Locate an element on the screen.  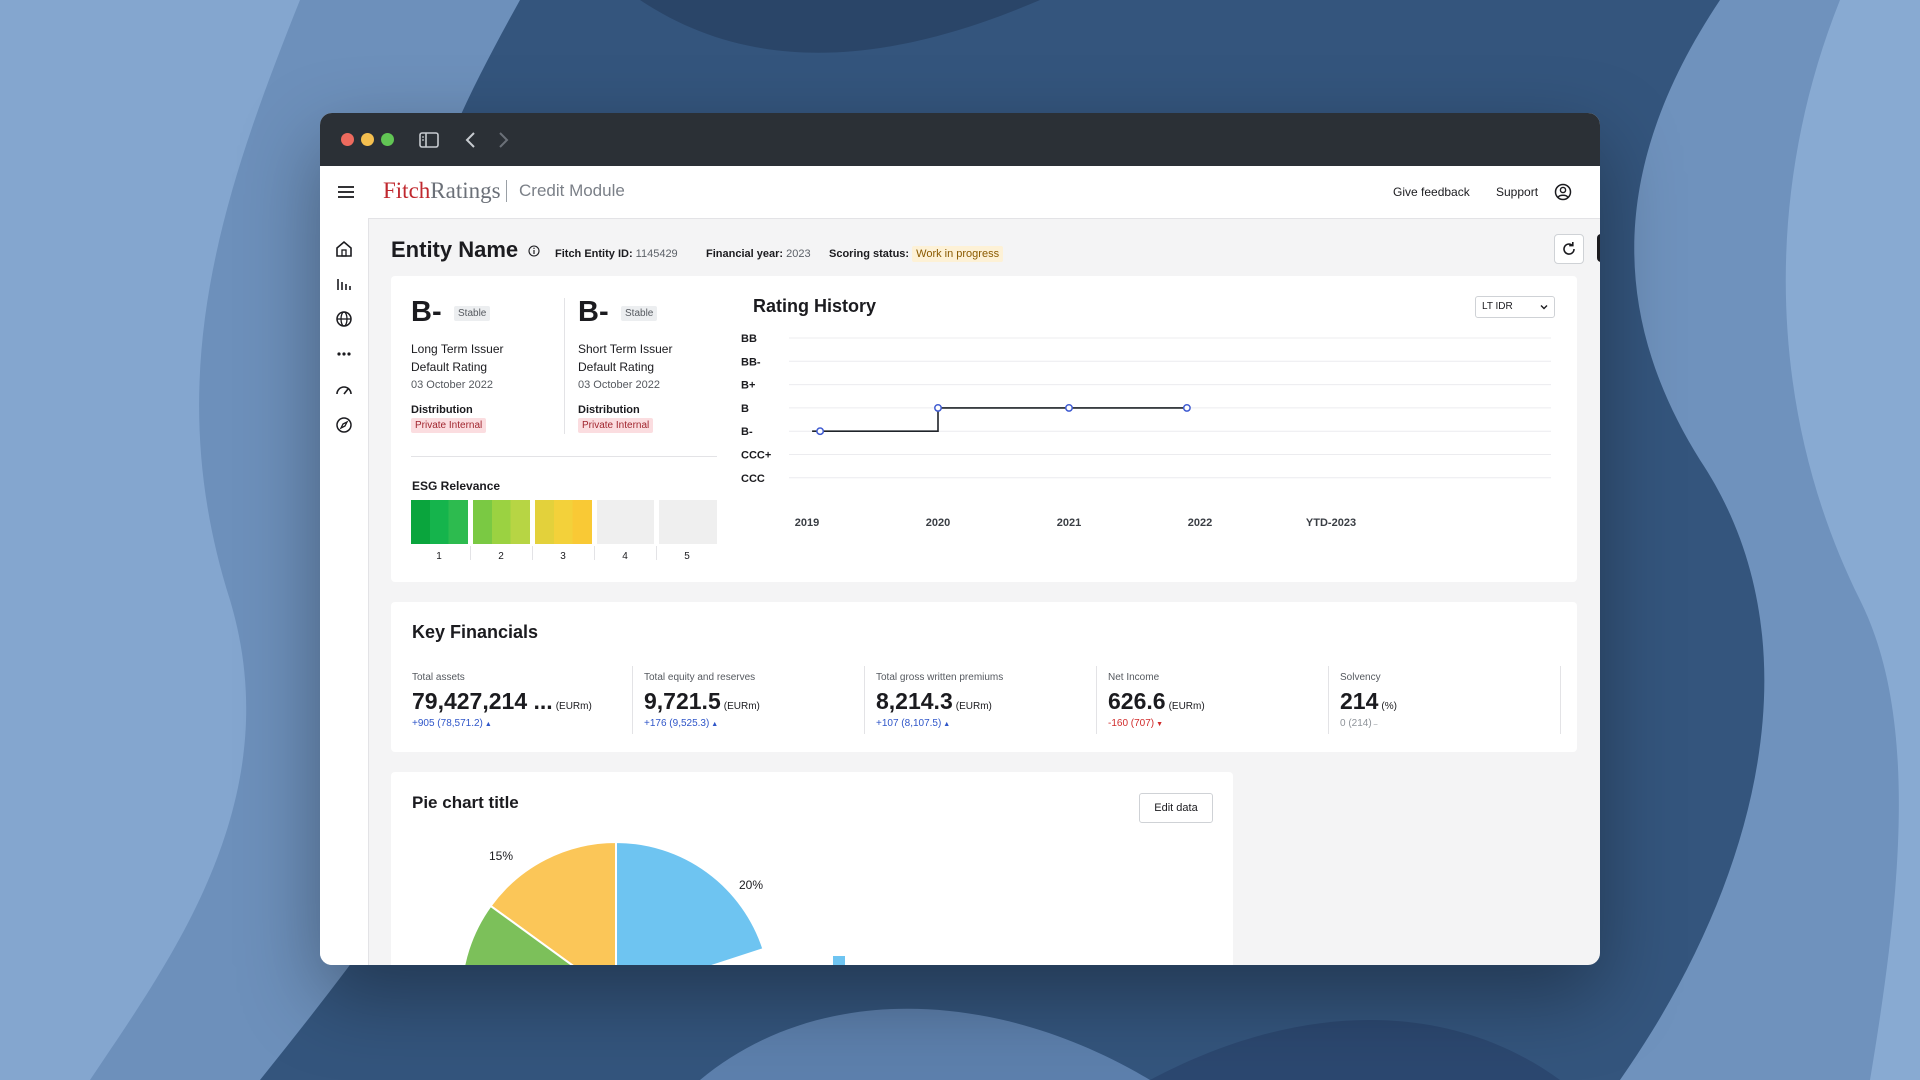
esg-level-1-label: 1 is located at coordinates (439, 556).